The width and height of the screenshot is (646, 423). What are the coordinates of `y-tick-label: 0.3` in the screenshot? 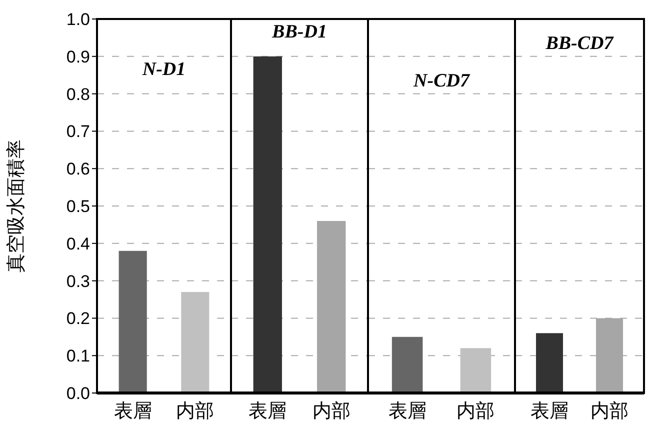 It's located at (78, 281).